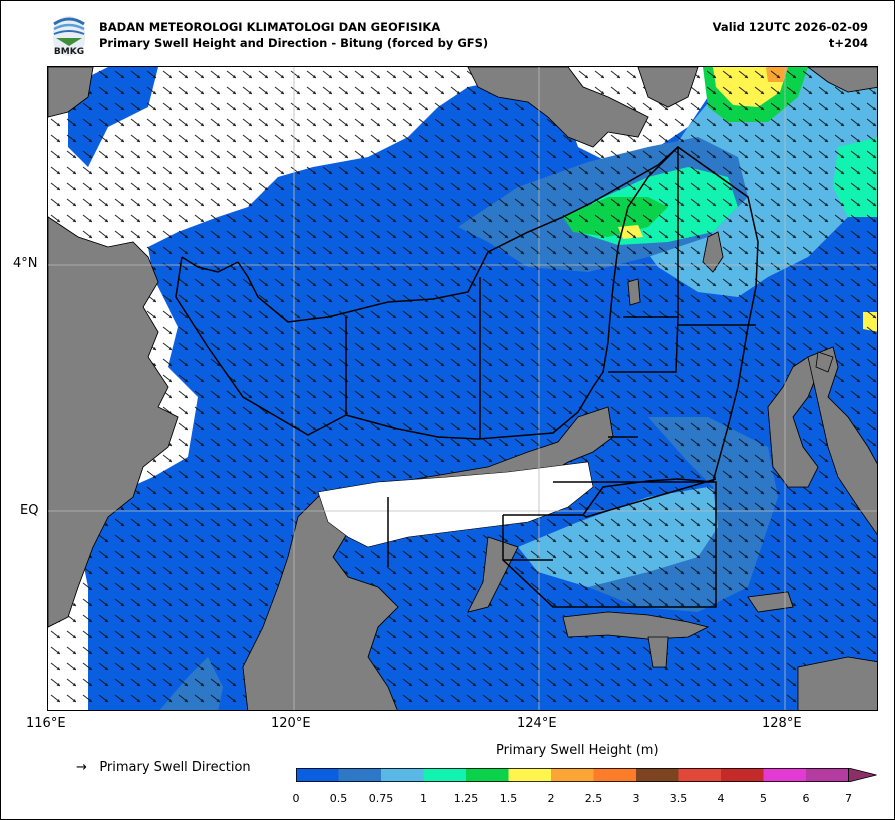 The image size is (895, 820). I want to click on lon-tick-128: 128°E, so click(782, 723).